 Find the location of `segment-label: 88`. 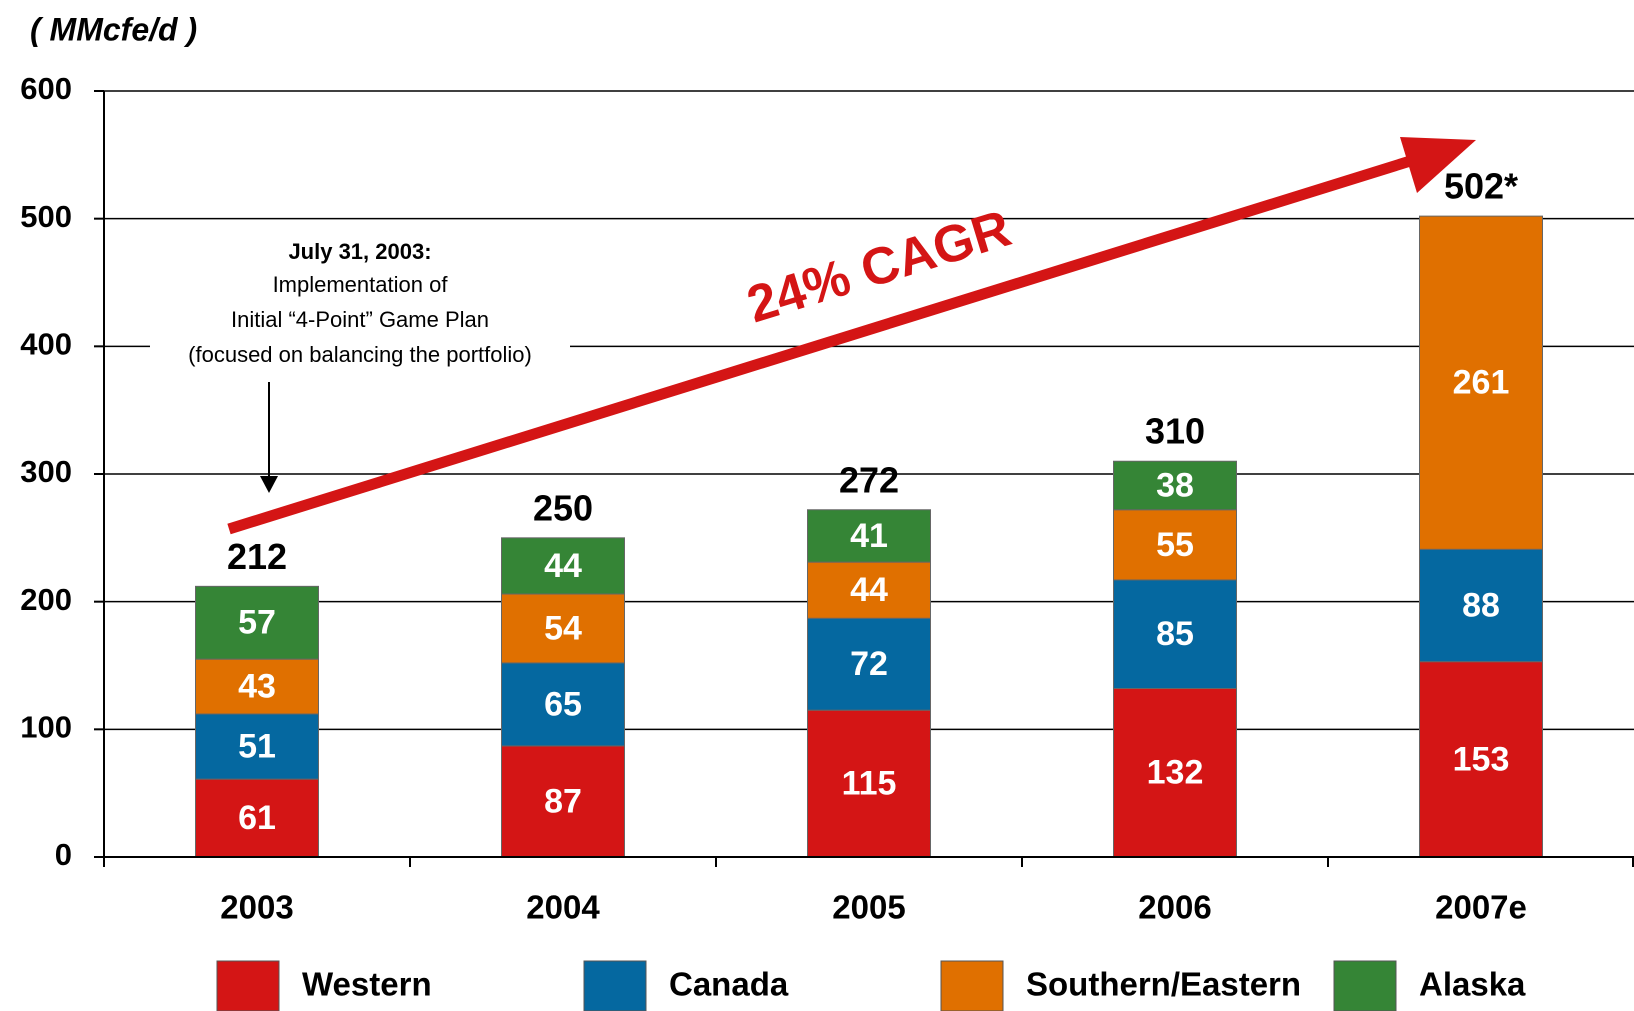

segment-label: 88 is located at coordinates (1481, 605).